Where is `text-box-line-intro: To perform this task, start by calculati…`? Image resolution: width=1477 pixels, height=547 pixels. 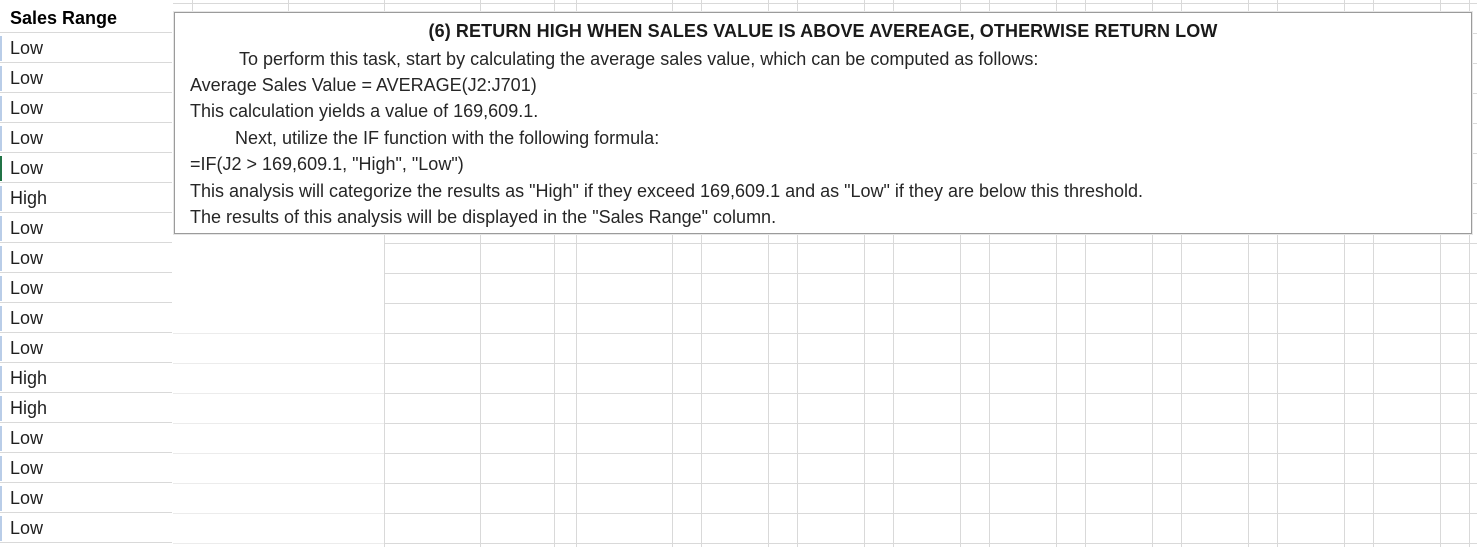
text-box-line-intro: To perform this task, start by calculati… is located at coordinates (639, 59).